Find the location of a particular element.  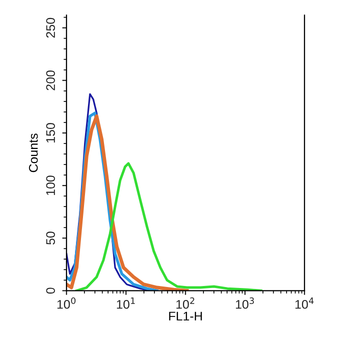

y-tick-label: 250 is located at coordinates (50, 28).